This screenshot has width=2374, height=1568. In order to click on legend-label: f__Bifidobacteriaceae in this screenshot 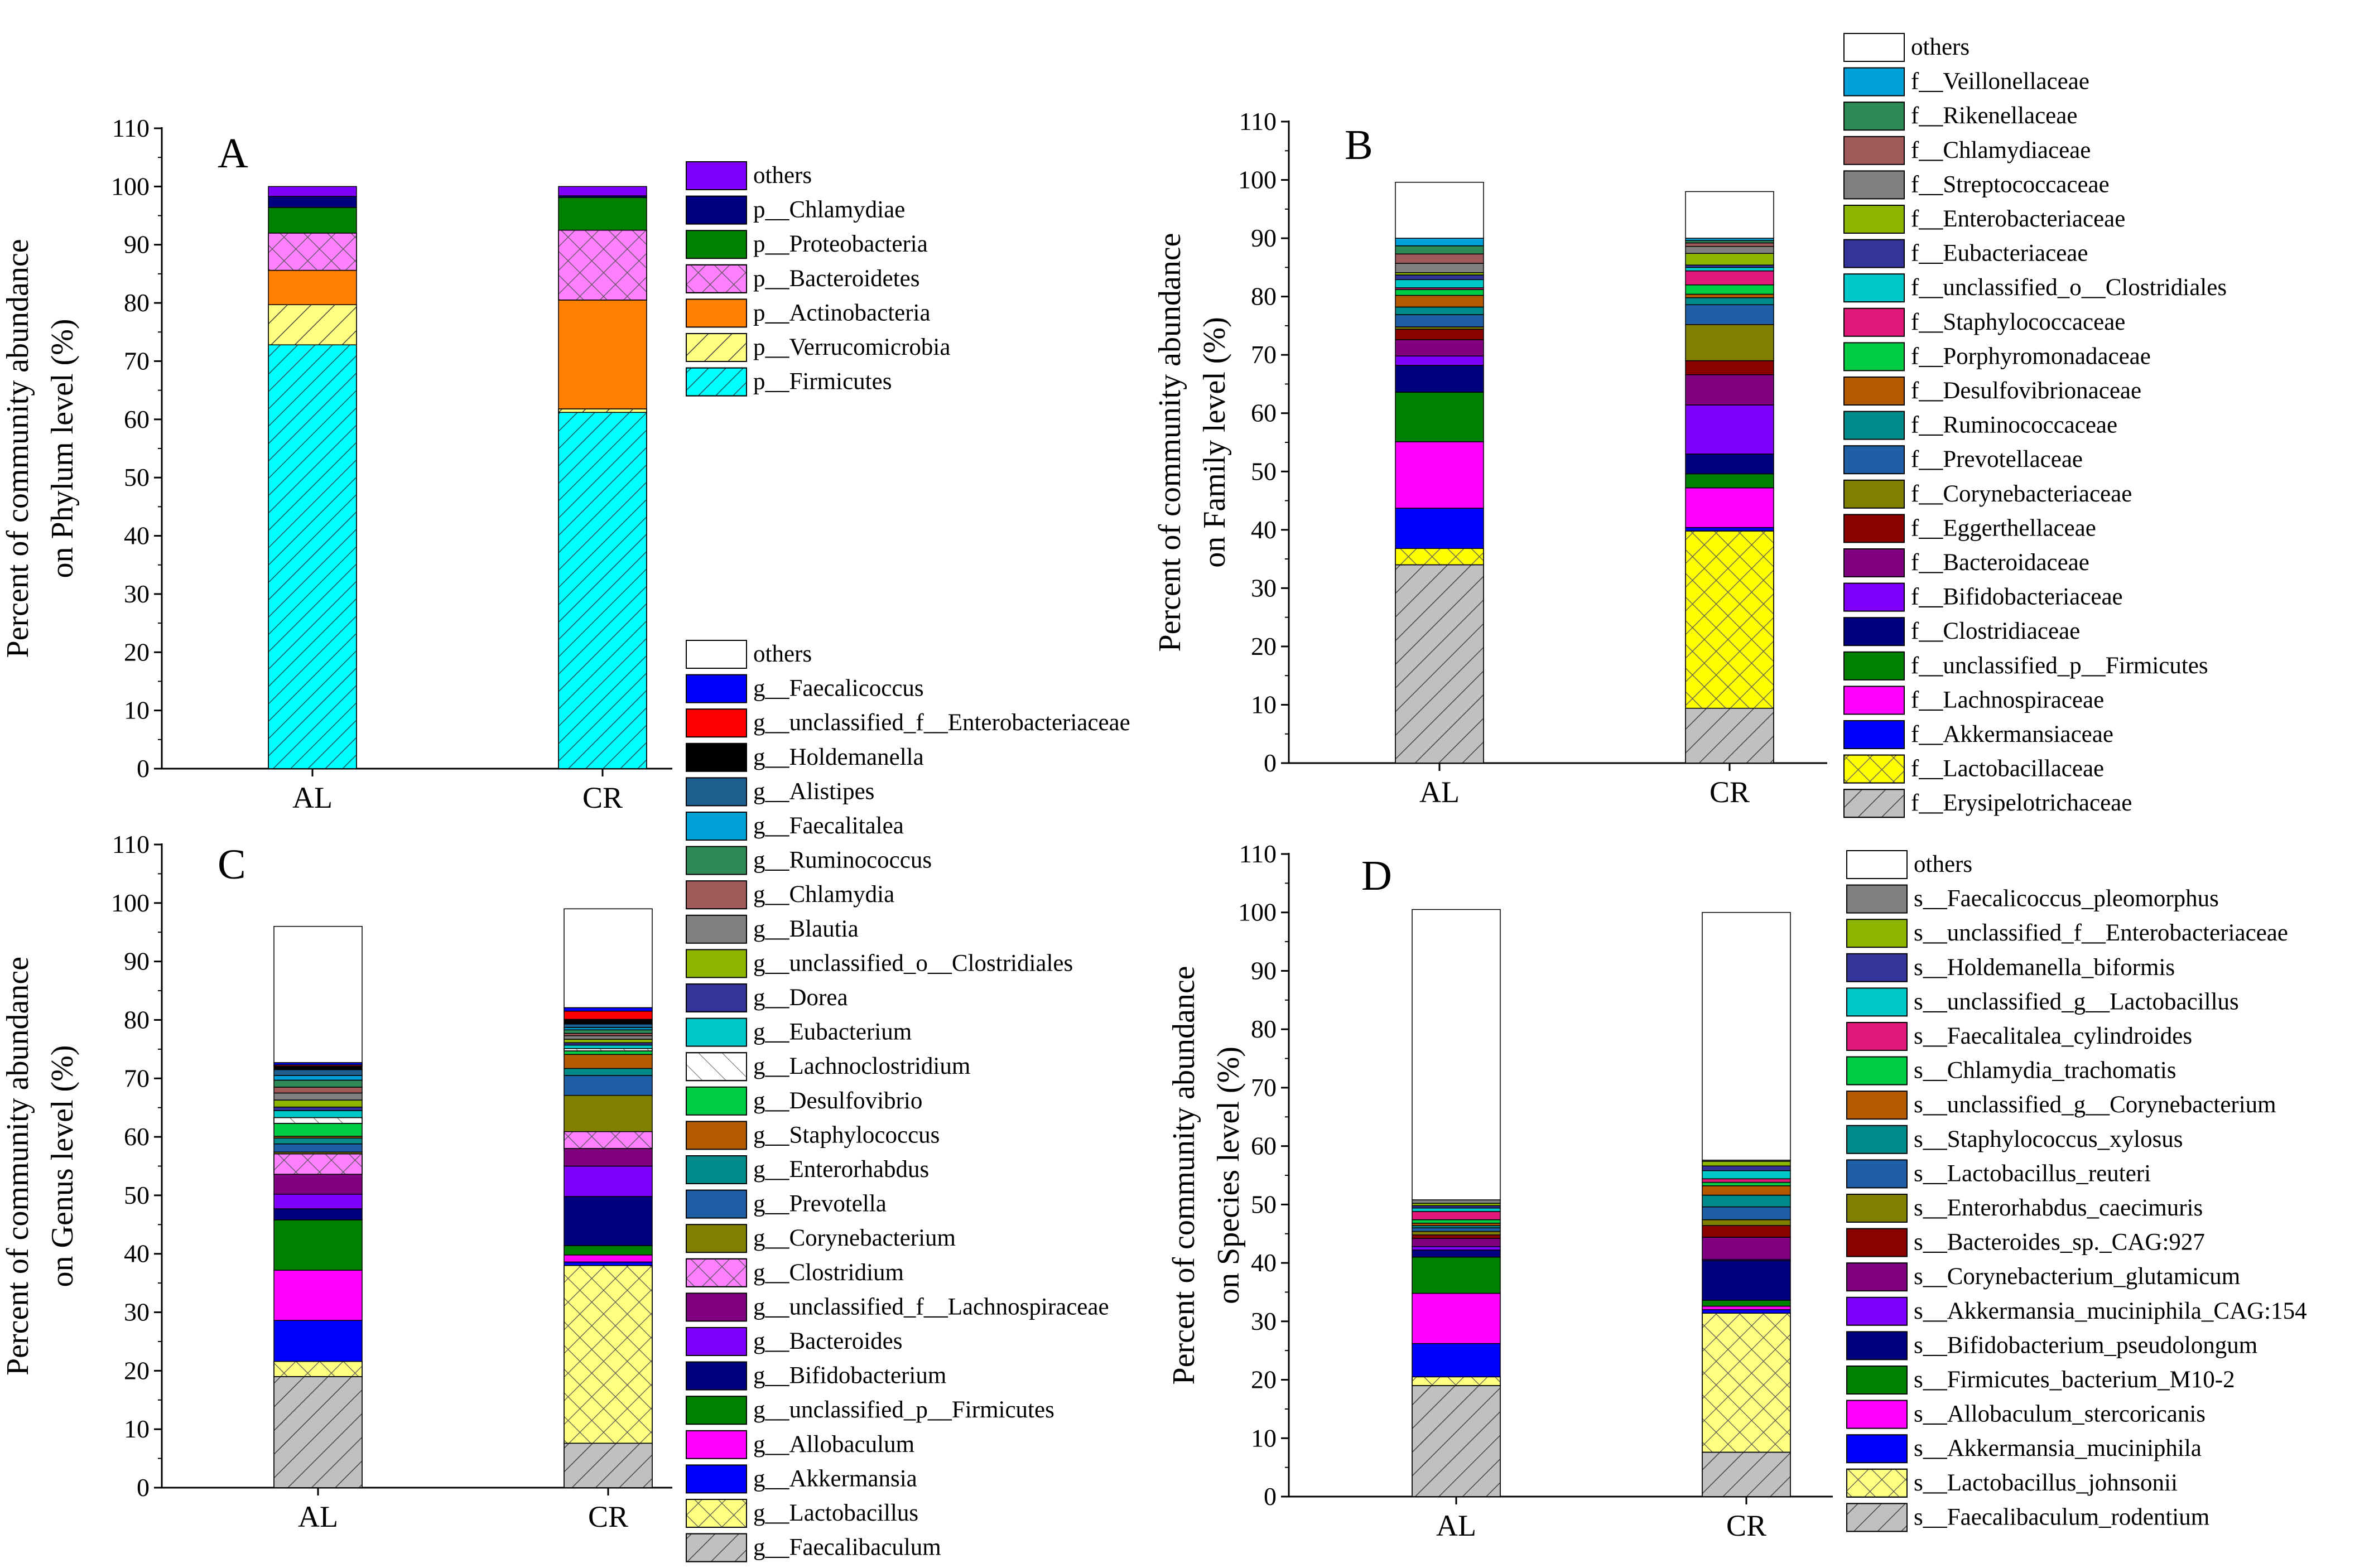, I will do `click(2017, 597)`.